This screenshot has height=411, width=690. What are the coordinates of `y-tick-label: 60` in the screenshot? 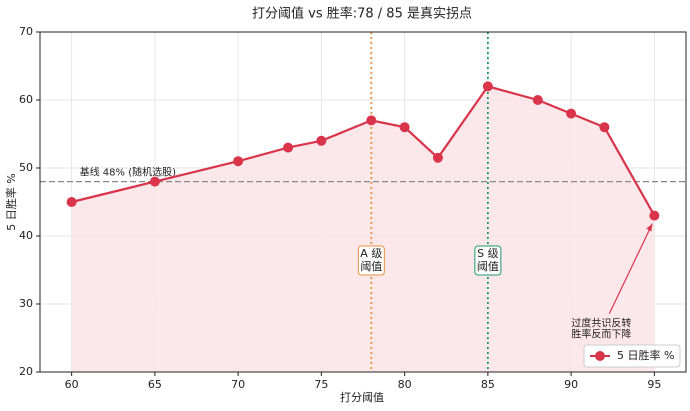 It's located at (26, 99).